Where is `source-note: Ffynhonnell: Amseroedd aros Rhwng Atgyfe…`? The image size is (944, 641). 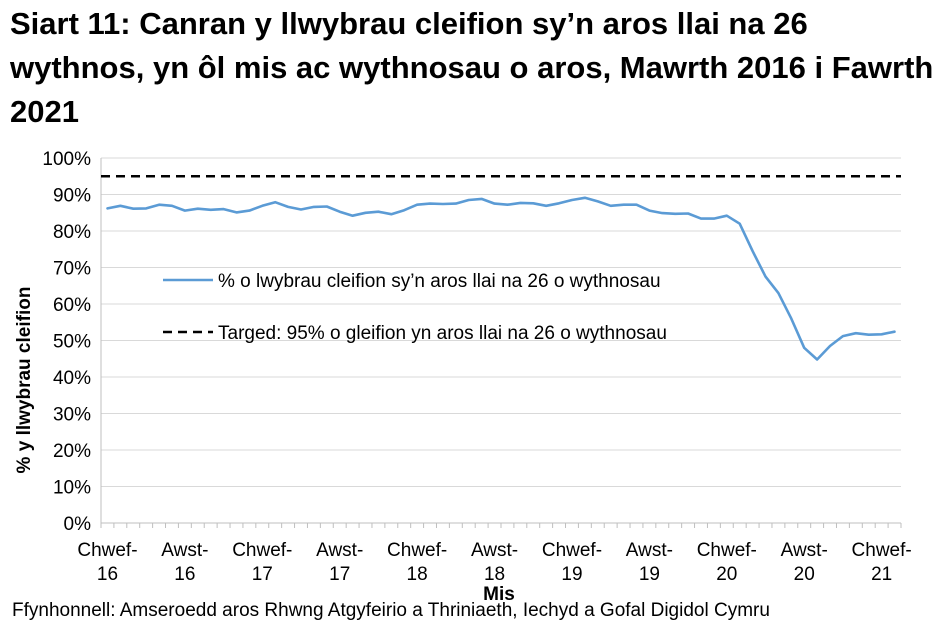 source-note: Ffynhonnell: Amseroedd aros Rhwng Atgyfe… is located at coordinates (391, 610).